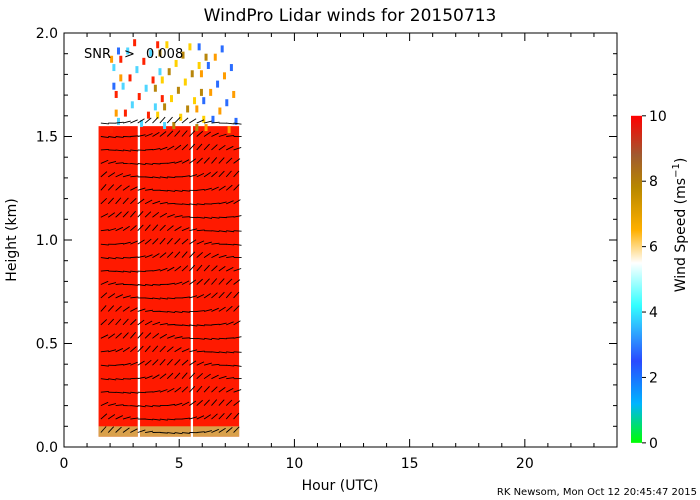 Image resolution: width=700 pixels, height=500 pixels. What do you see at coordinates (653, 444) in the screenshot?
I see `colorbar-tick-label: 0` at bounding box center [653, 444].